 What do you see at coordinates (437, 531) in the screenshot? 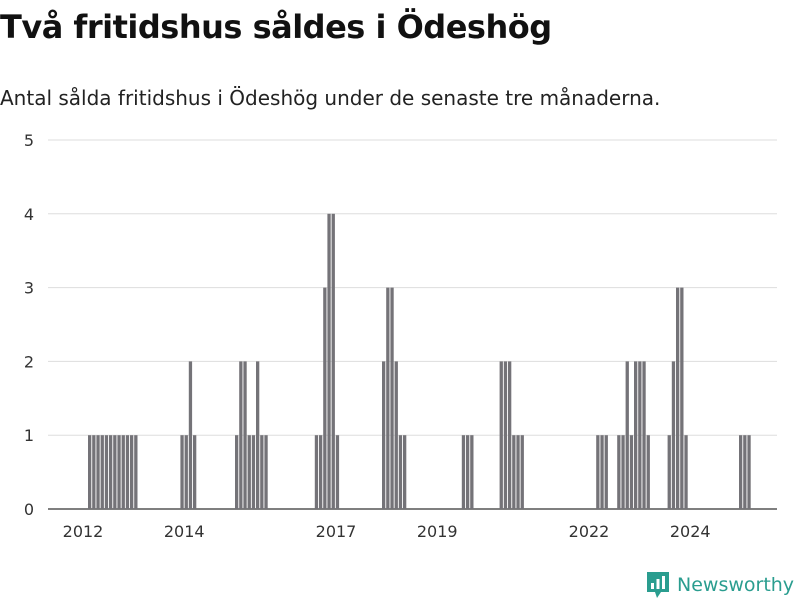
I see `x-tick-label: 2019` at bounding box center [437, 531].